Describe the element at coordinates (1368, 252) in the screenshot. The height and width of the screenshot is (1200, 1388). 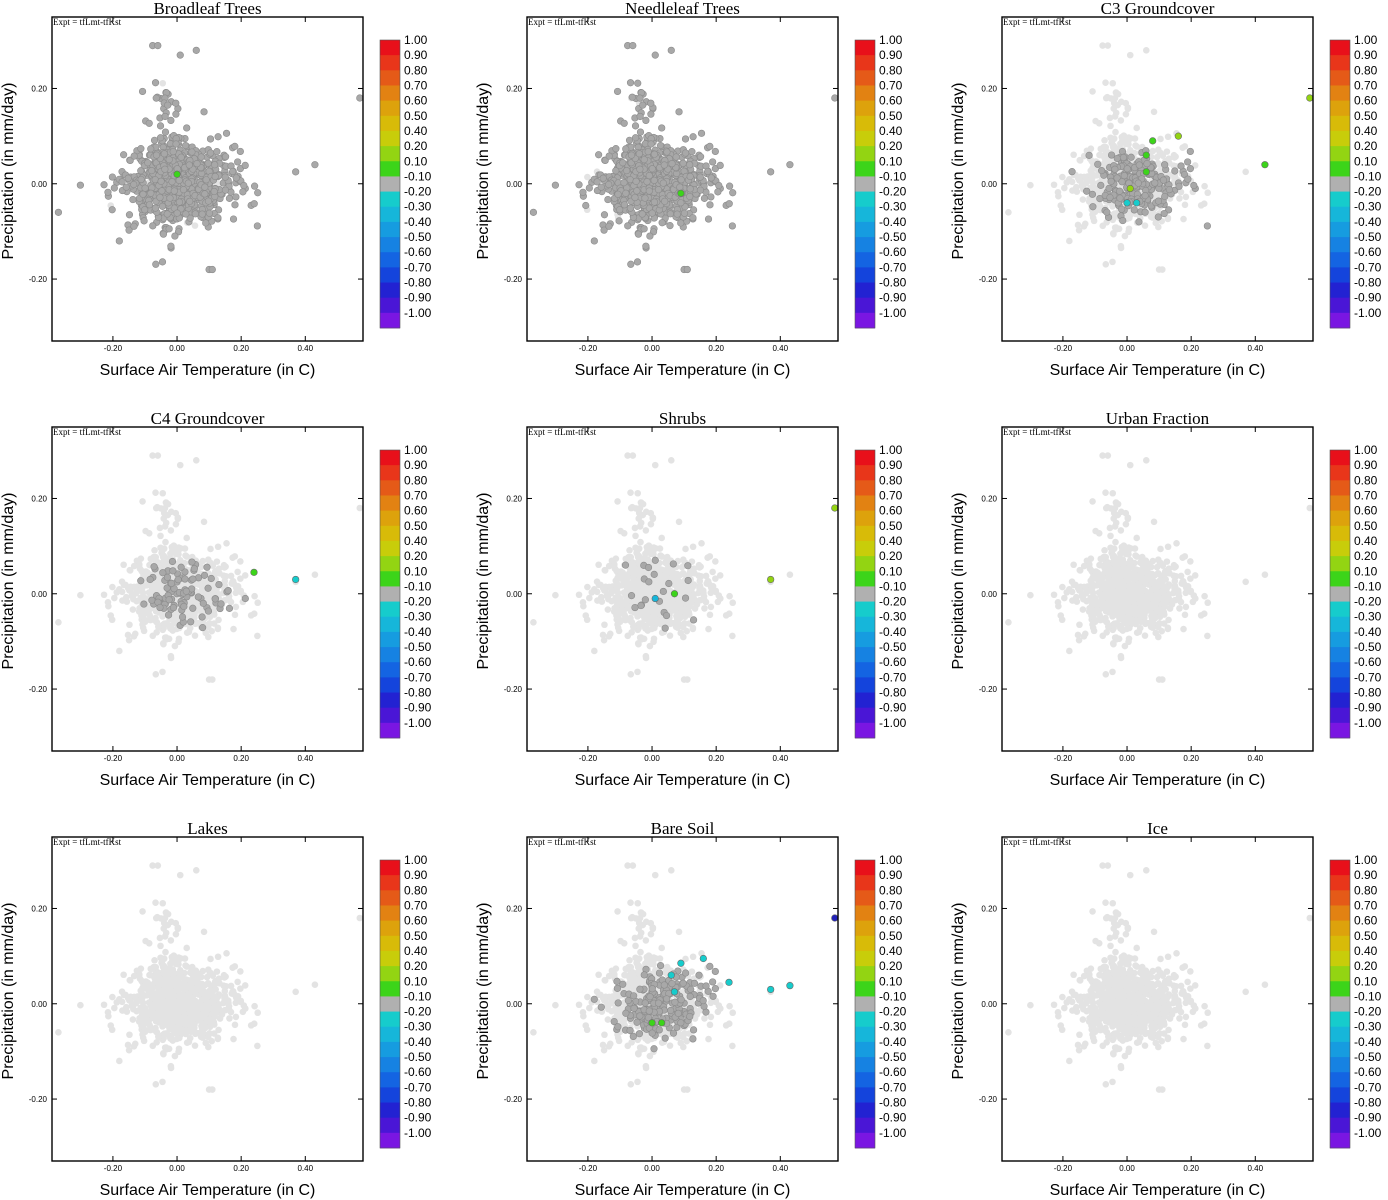
I see `colorbar-label: -0.60` at that location.